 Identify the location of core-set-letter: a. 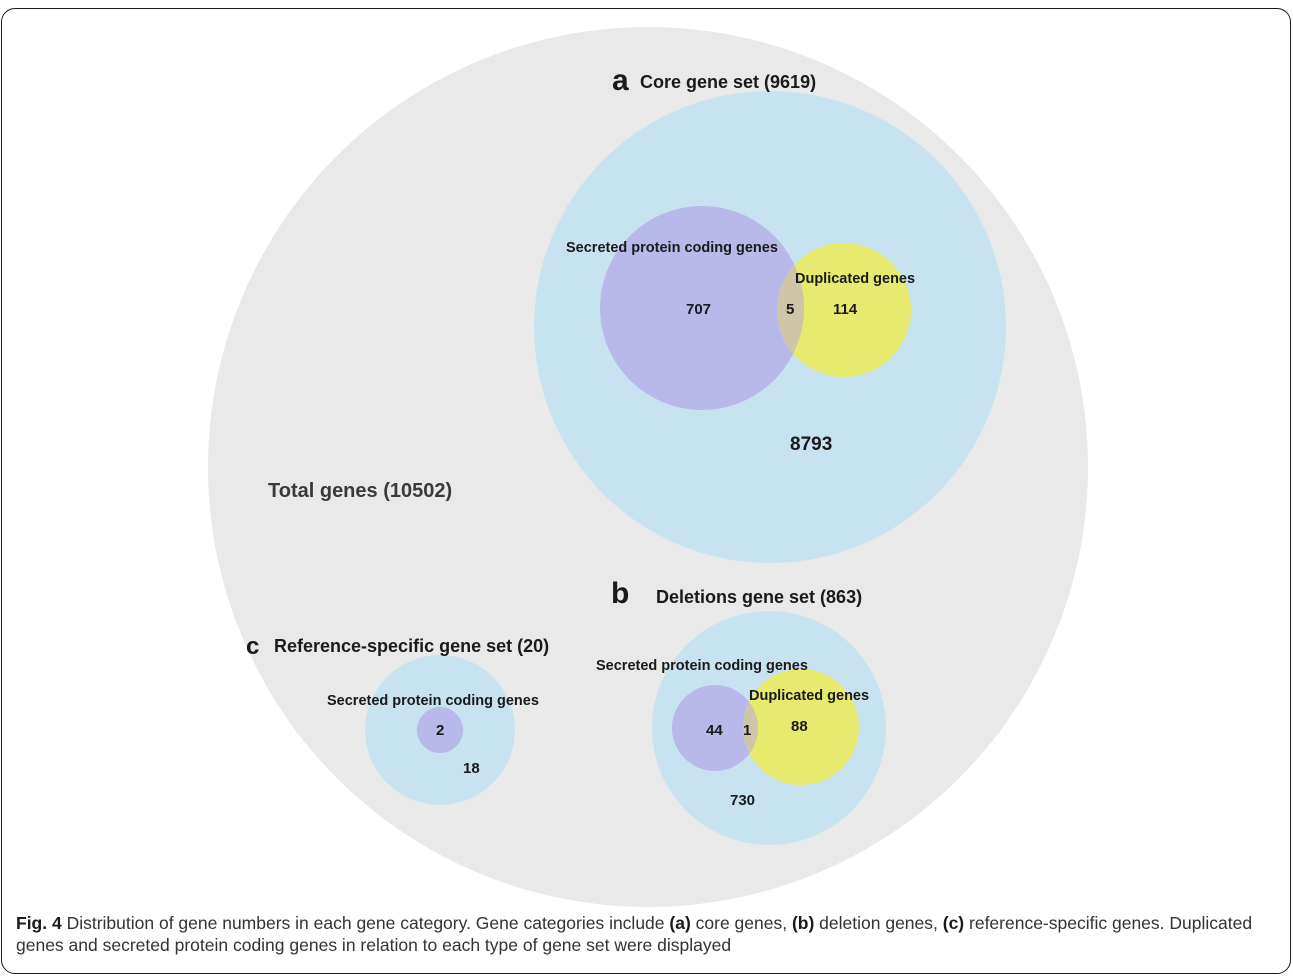
(620, 80).